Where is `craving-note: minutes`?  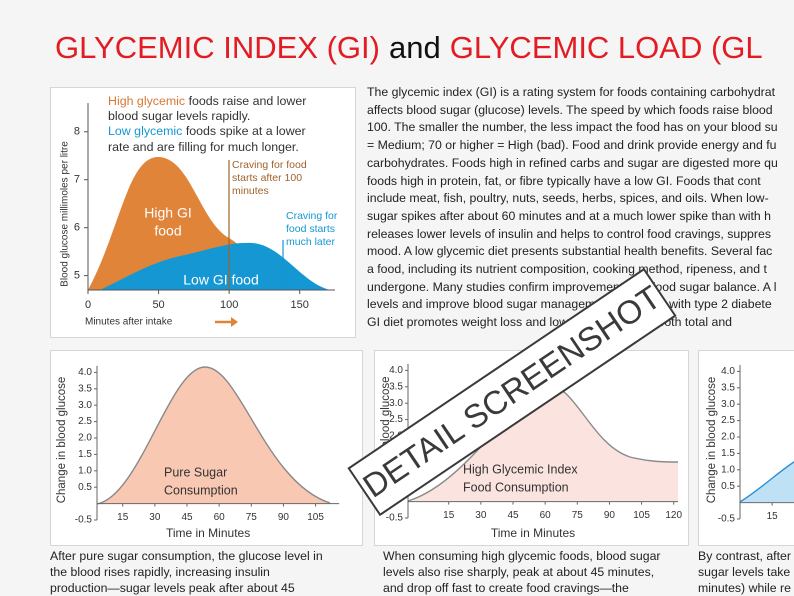
craving-note: minutes is located at coordinates (250, 191).